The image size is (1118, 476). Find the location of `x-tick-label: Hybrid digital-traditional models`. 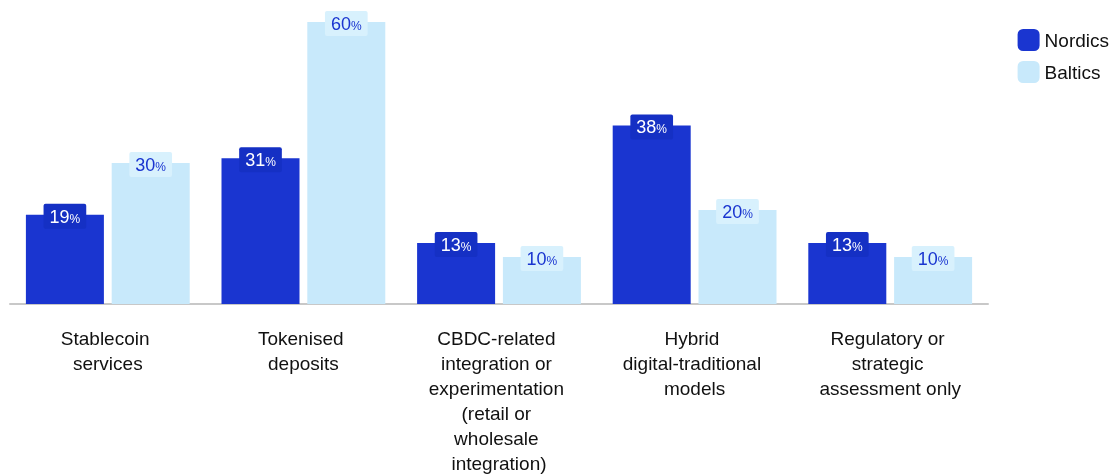

x-tick-label: Hybrid digital-traditional models is located at coordinates (694, 363).